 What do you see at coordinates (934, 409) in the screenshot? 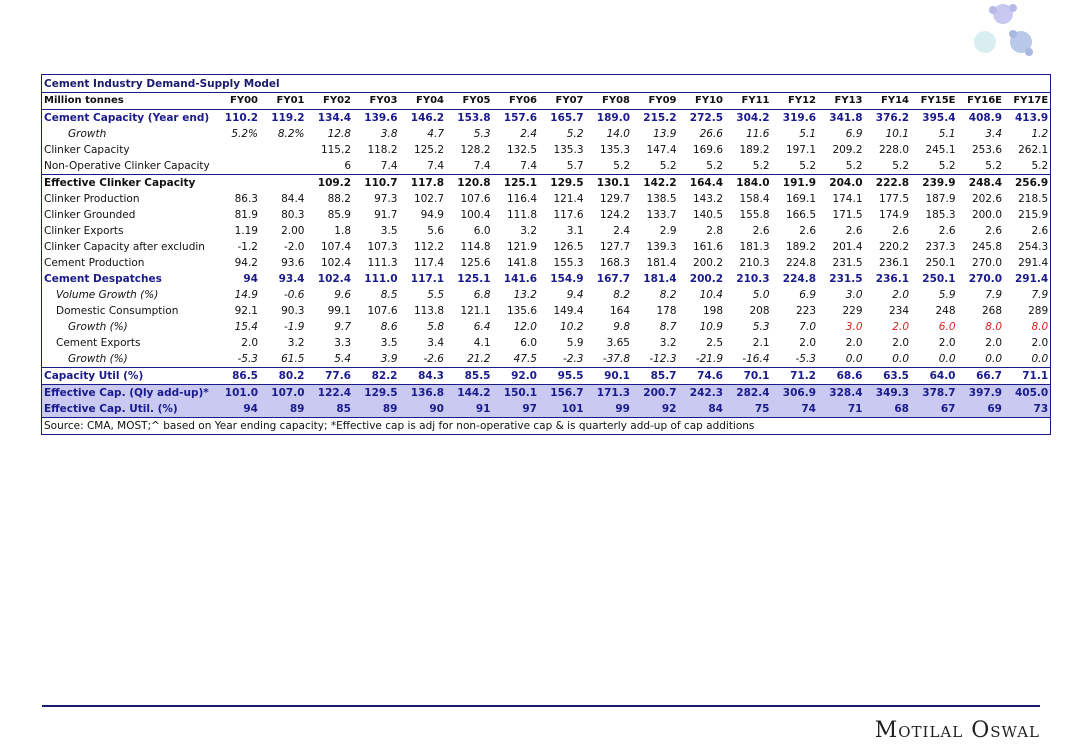
I see `cell: 67` at bounding box center [934, 409].